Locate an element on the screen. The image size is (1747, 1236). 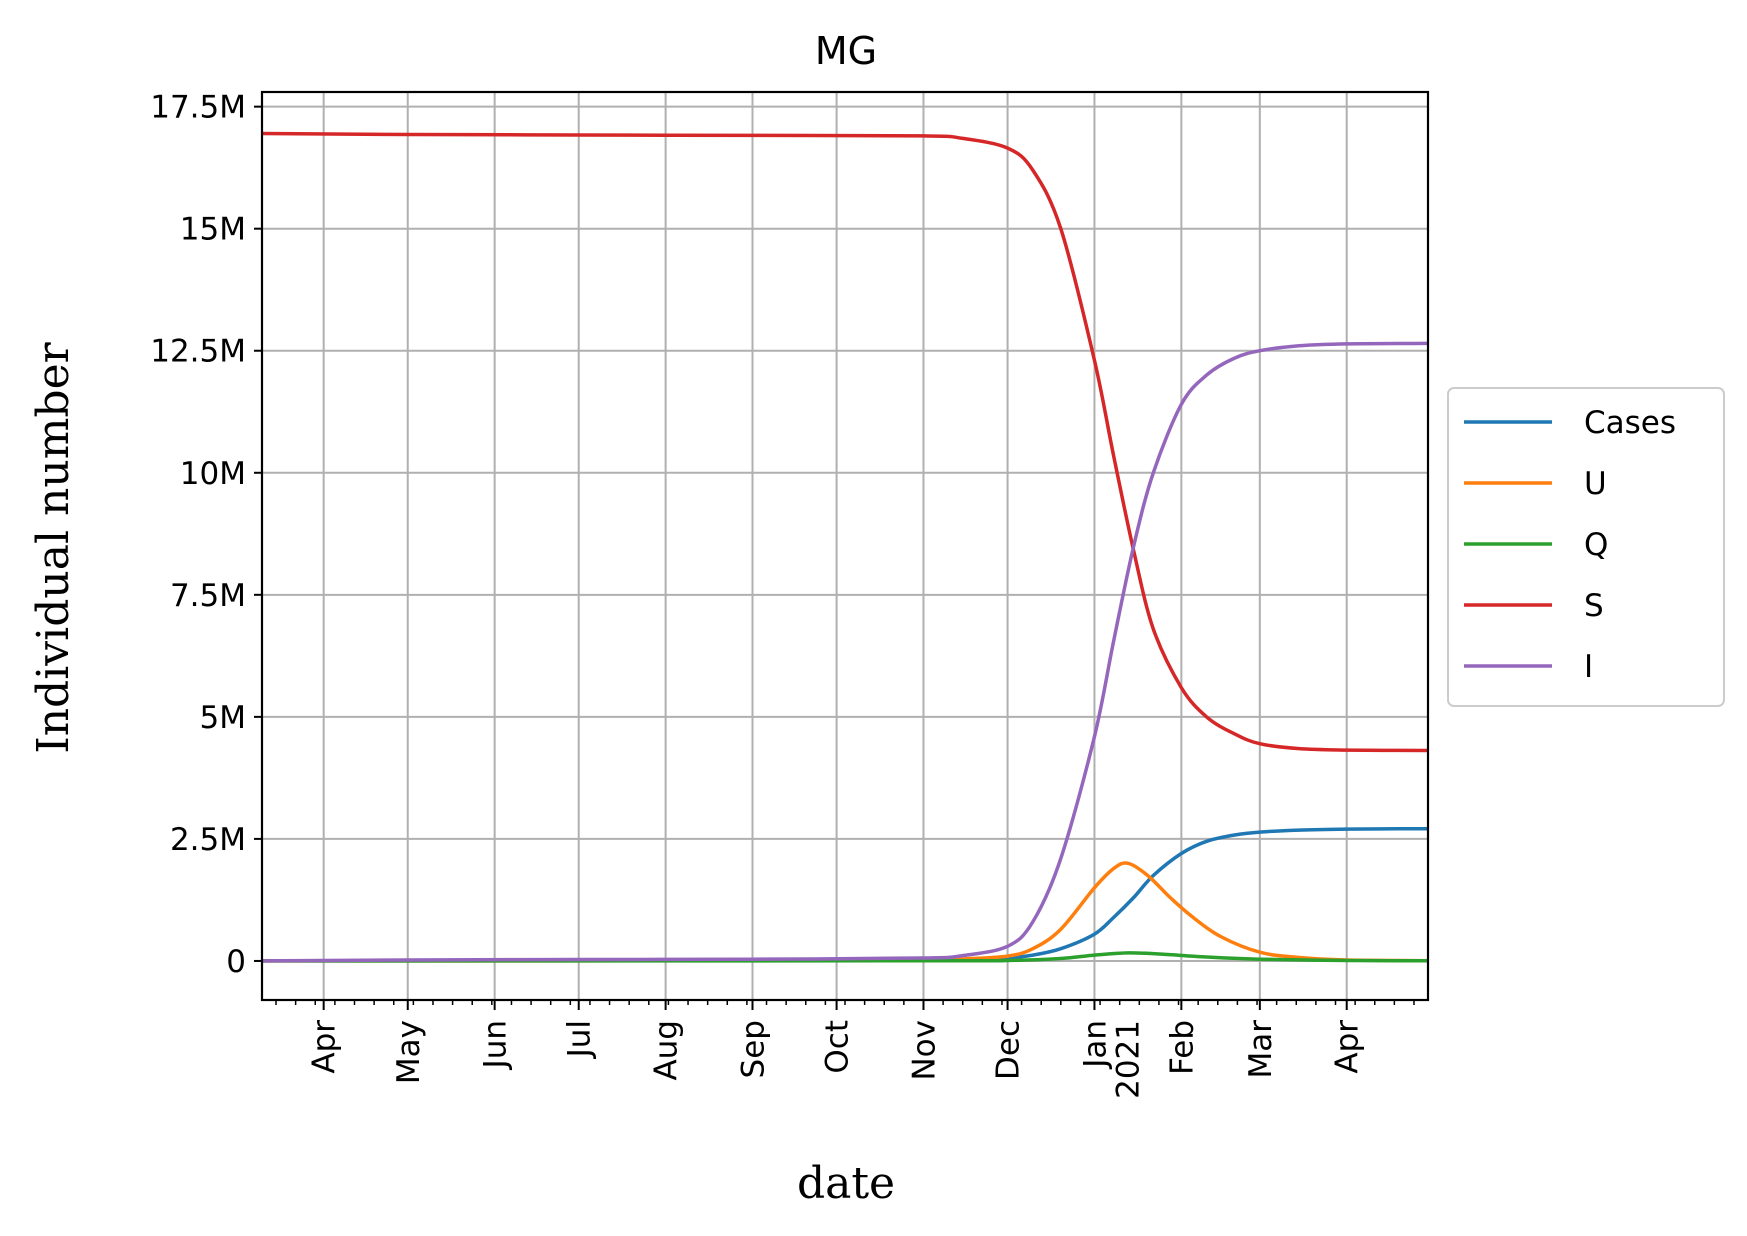
y-axis-title: Individual number is located at coordinates (53, 547).